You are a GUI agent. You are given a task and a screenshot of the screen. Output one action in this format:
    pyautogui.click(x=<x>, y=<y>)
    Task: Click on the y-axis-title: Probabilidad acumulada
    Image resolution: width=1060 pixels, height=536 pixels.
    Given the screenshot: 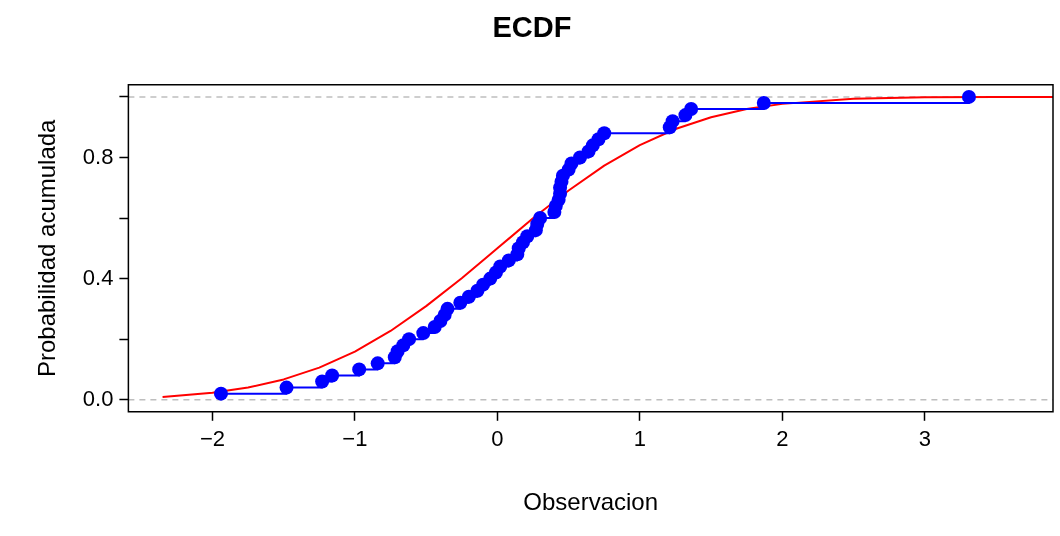 What is the action you would take?
    pyautogui.click(x=47, y=248)
    